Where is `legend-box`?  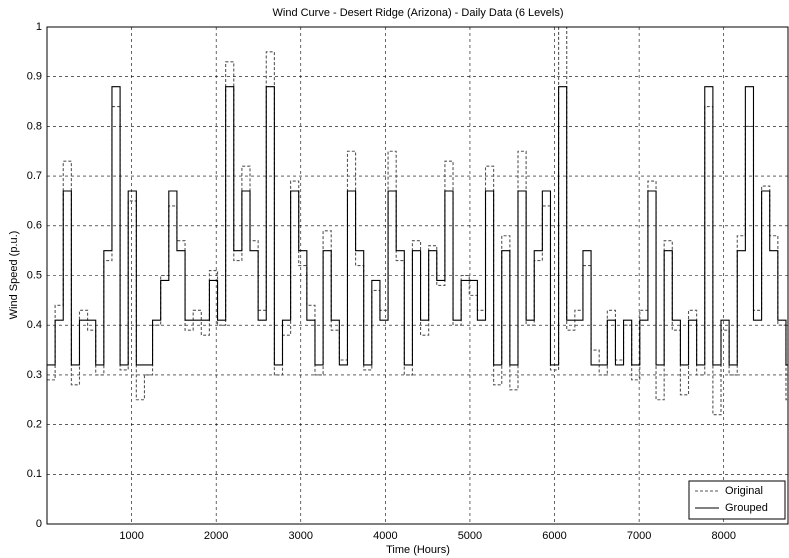
legend-box is located at coordinates (737, 500).